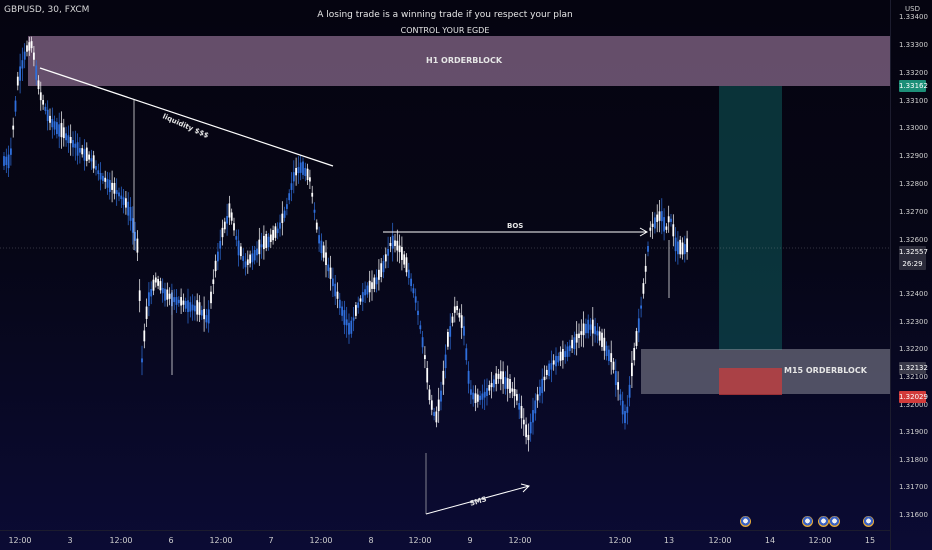 The height and width of the screenshot is (550, 932). Describe the element at coordinates (913, 460) in the screenshot. I see `price-tick: 1.31800` at that location.